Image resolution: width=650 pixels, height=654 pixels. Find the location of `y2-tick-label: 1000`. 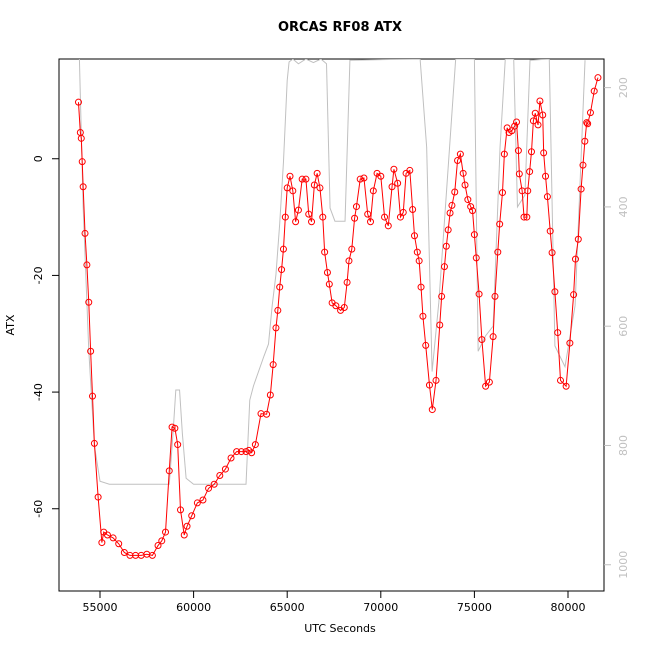

y2-tick-label: 1000 is located at coordinates (623, 565).